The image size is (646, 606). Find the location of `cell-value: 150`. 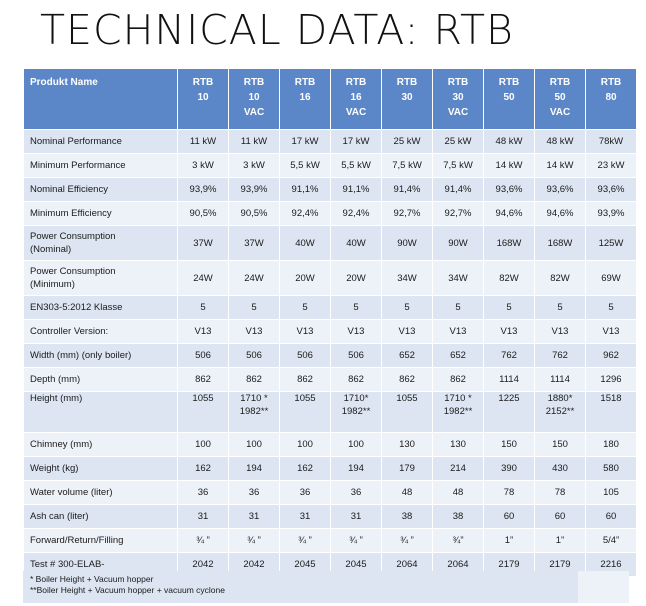

cell-value: 150 is located at coordinates (560, 444).